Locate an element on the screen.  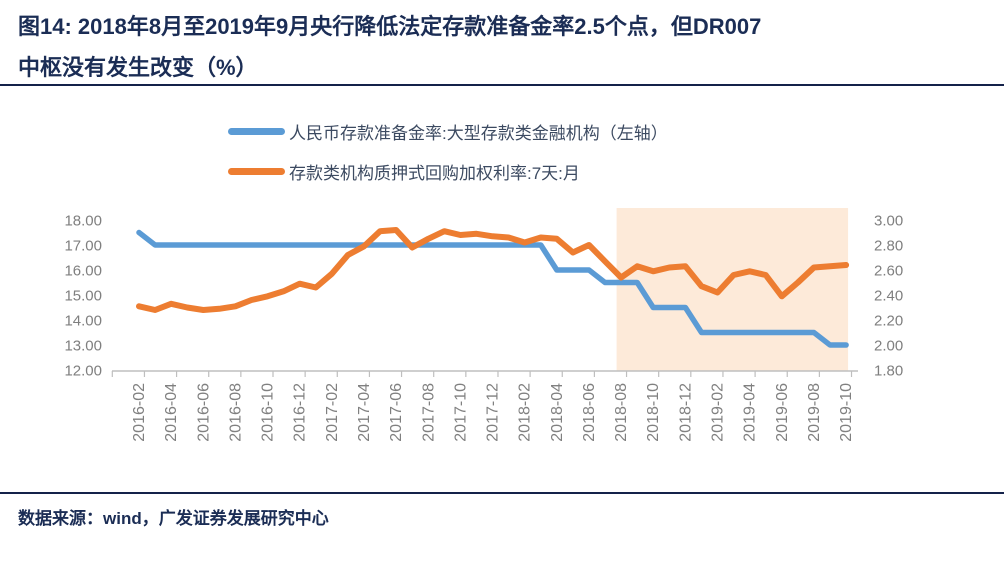
x-axis-label: 2016-06 is located at coordinates (203, 412).